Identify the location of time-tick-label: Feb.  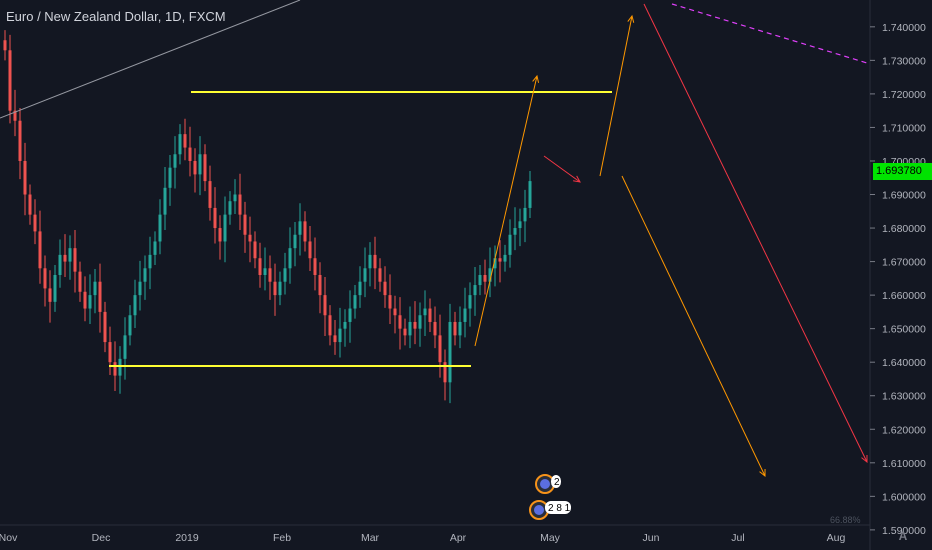
(282, 538).